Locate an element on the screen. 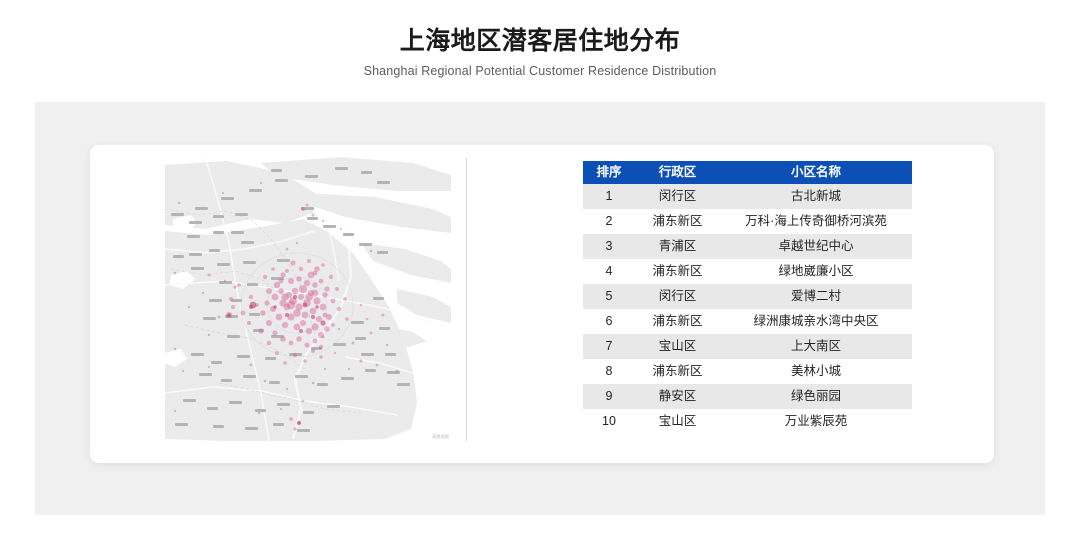  column-header-rank: 排序 is located at coordinates (609, 172).